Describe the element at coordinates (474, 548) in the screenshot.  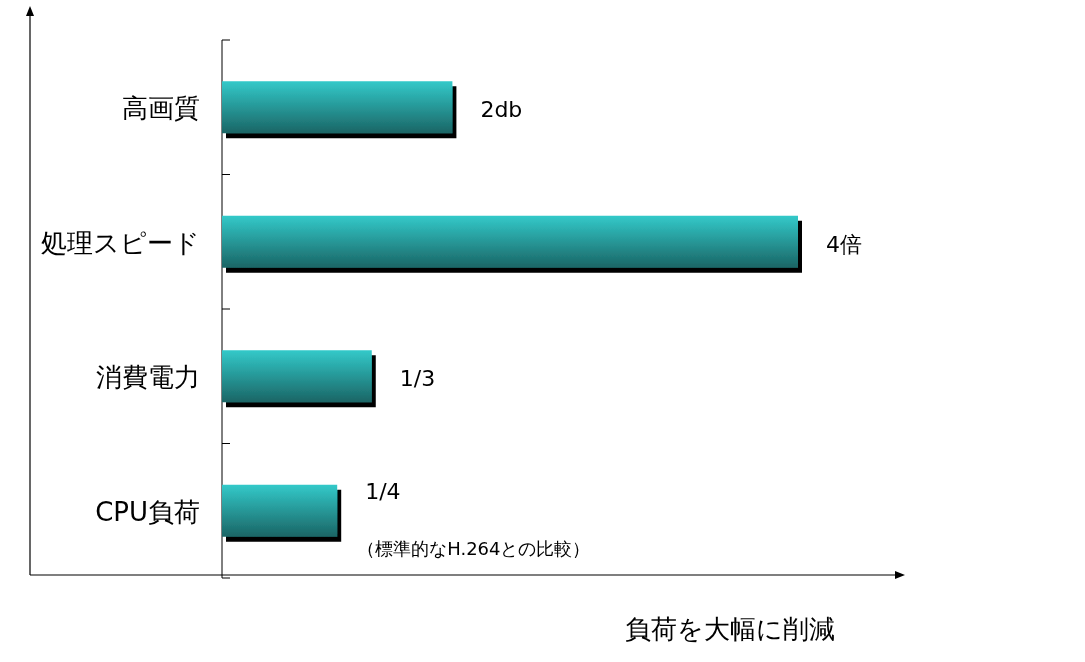
I see `annotation: （標準的なH.264との比較）` at that location.